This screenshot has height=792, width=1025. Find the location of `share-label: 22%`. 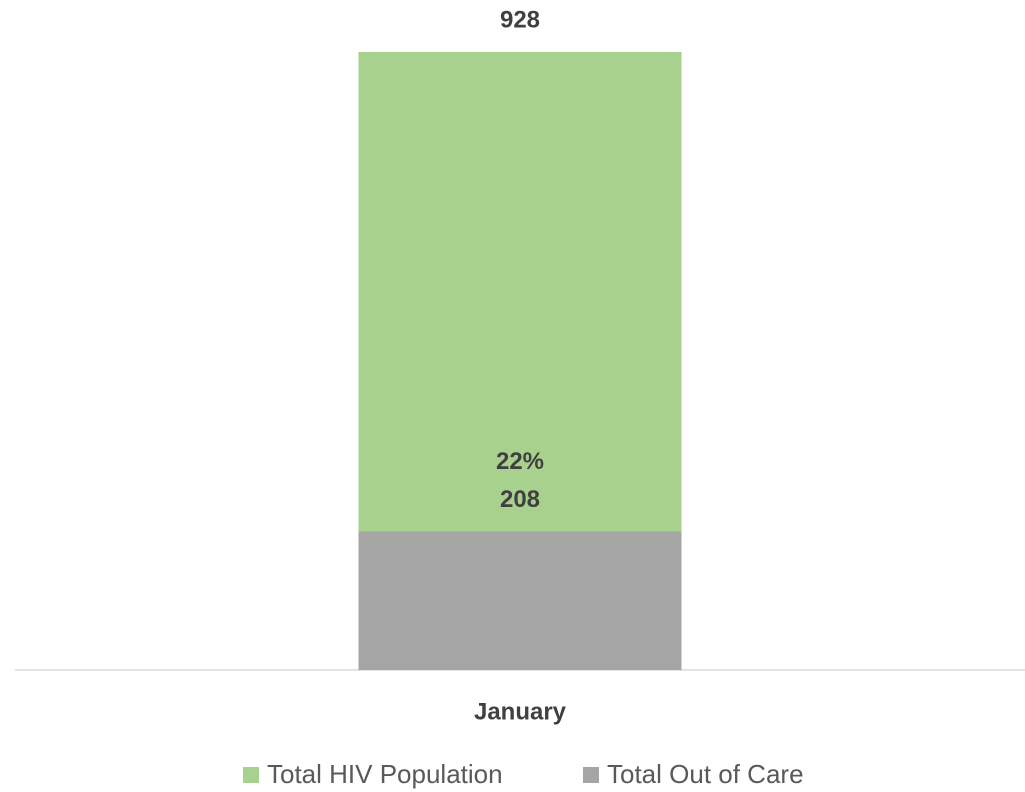

share-label: 22% is located at coordinates (520, 461).